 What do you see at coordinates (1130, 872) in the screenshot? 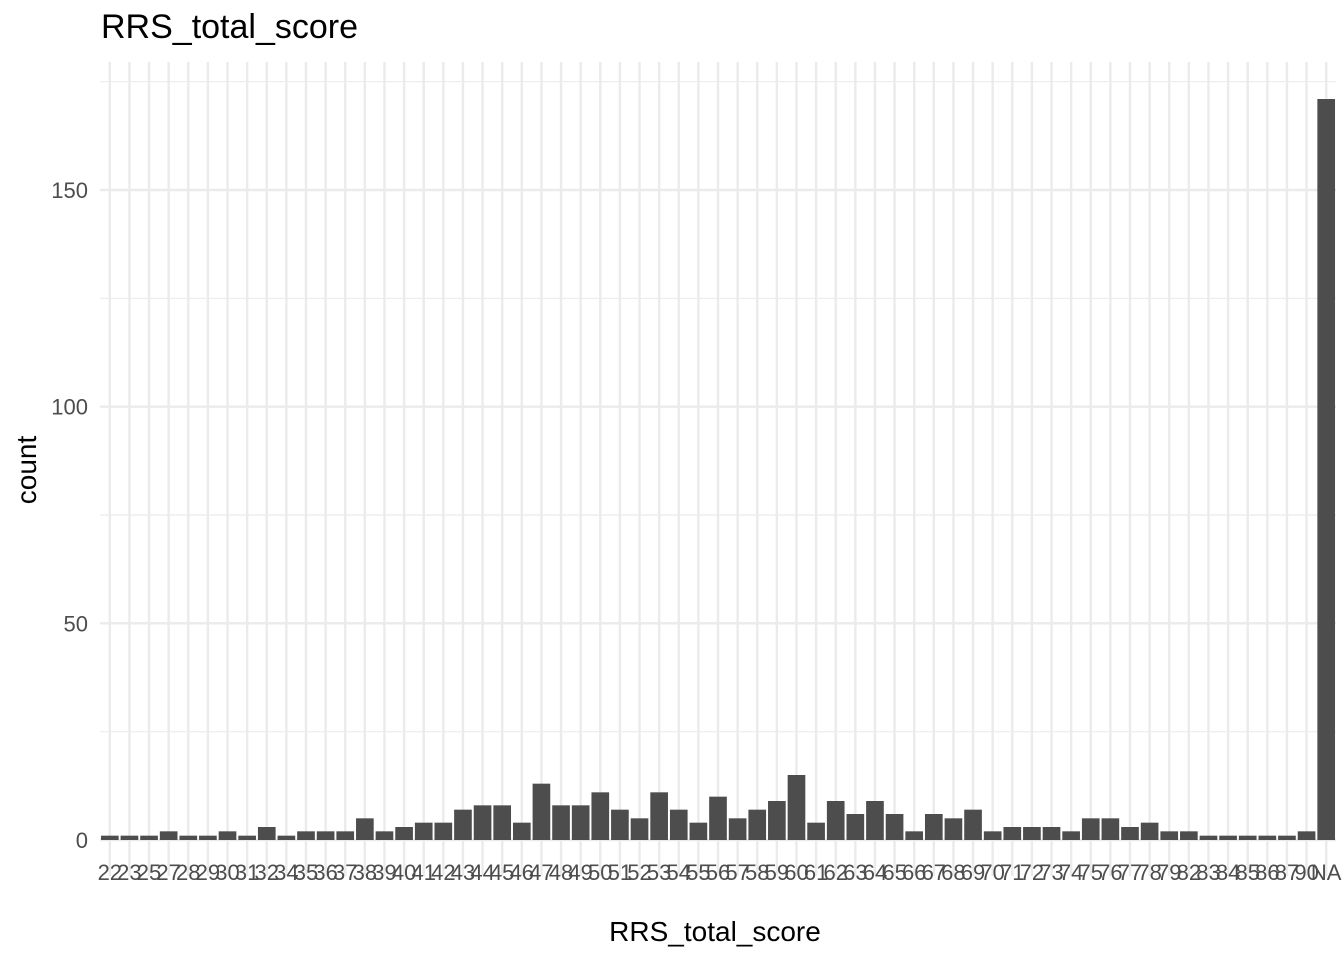
I see `x-tick-label: 77` at bounding box center [1130, 872].